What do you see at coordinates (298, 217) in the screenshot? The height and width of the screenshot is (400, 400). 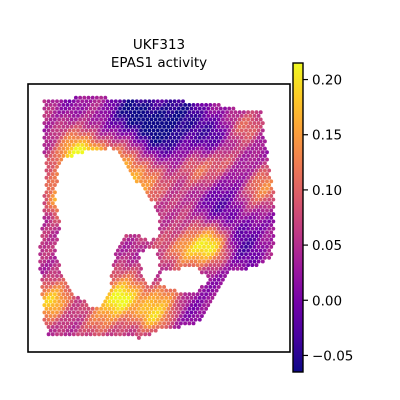 I see `colorbar` at bounding box center [298, 217].